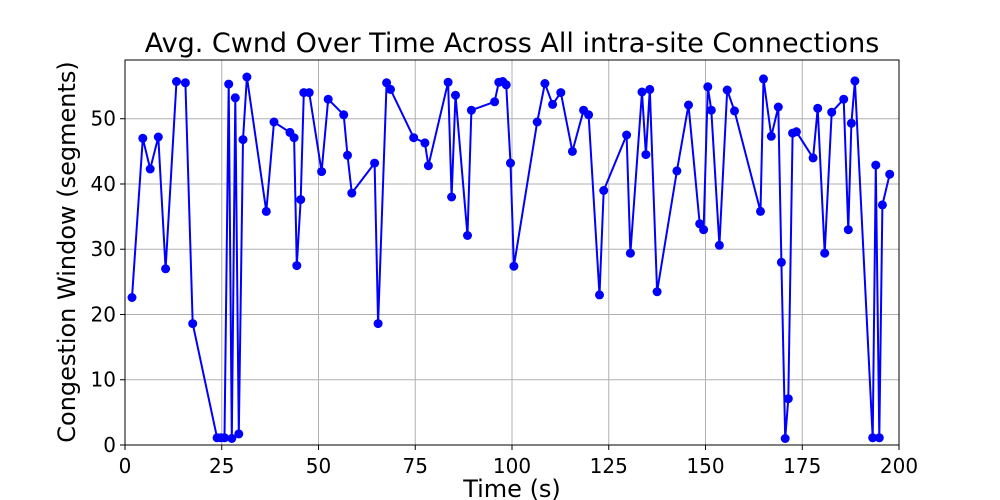 This screenshot has height=500, width=1000. I want to click on y-tick-label: 0, so click(109, 445).